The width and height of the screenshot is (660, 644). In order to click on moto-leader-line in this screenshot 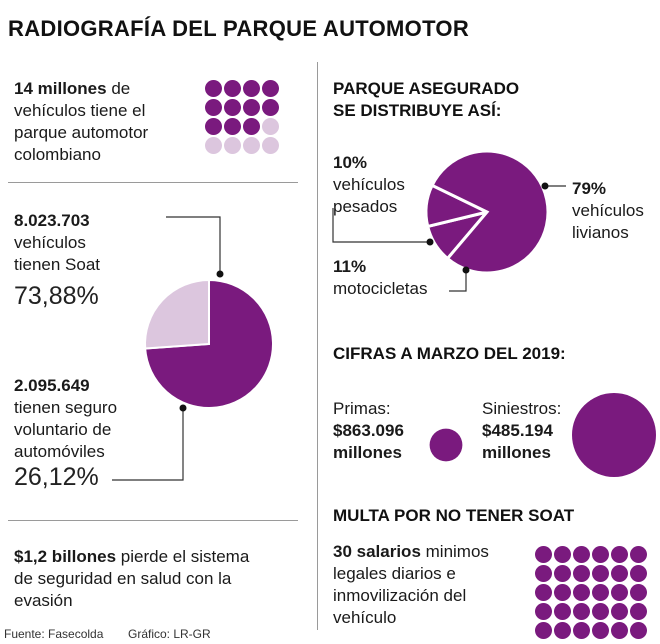, I will do `click(458, 281)`.